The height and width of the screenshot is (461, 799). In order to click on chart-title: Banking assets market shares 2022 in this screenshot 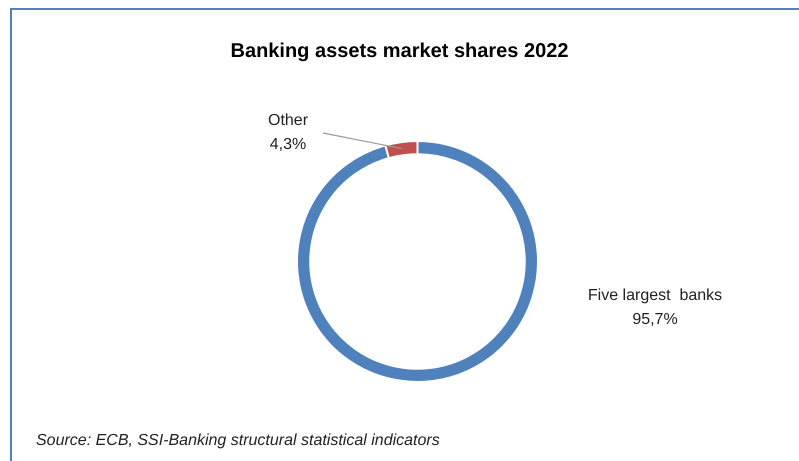, I will do `click(400, 51)`.